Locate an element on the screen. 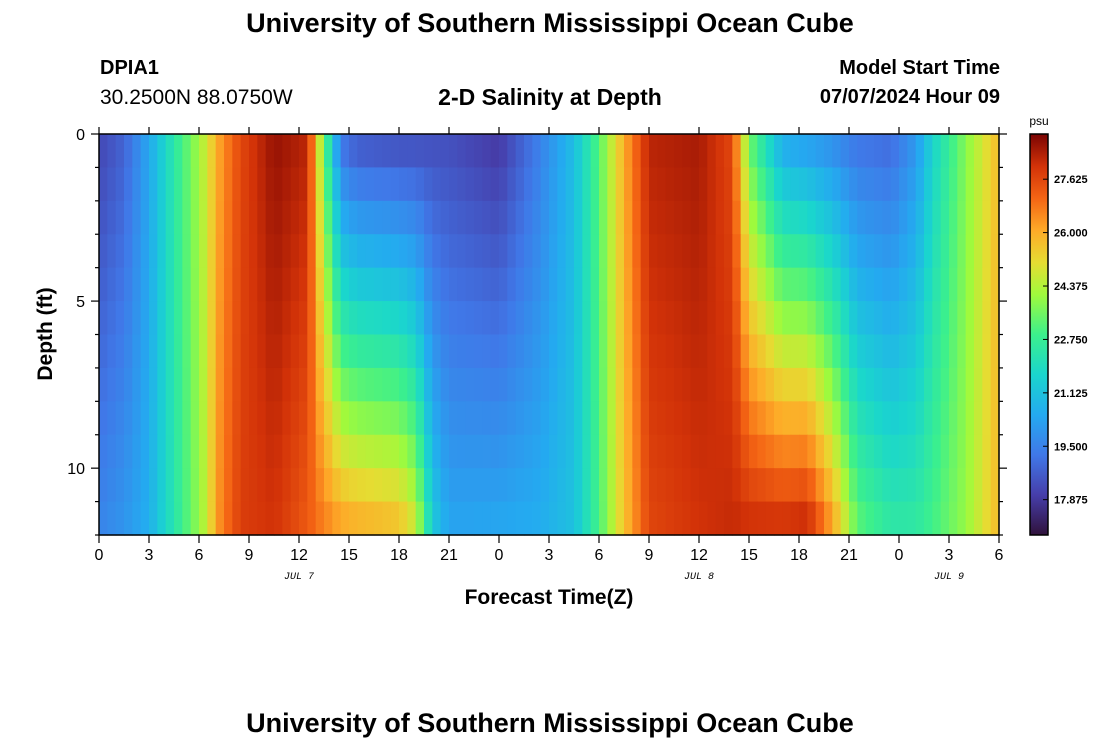 This screenshot has height=750, width=1100. x-tick-label: 18 is located at coordinates (399, 555).